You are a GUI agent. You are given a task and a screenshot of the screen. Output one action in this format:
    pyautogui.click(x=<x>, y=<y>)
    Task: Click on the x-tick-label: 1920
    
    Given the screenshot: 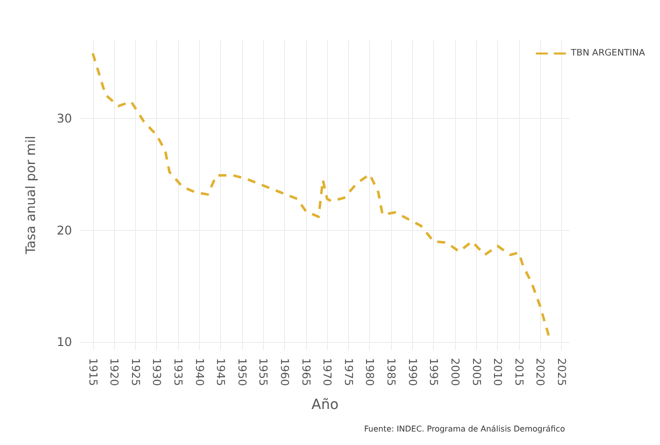 What is the action you would take?
    pyautogui.click(x=114, y=372)
    